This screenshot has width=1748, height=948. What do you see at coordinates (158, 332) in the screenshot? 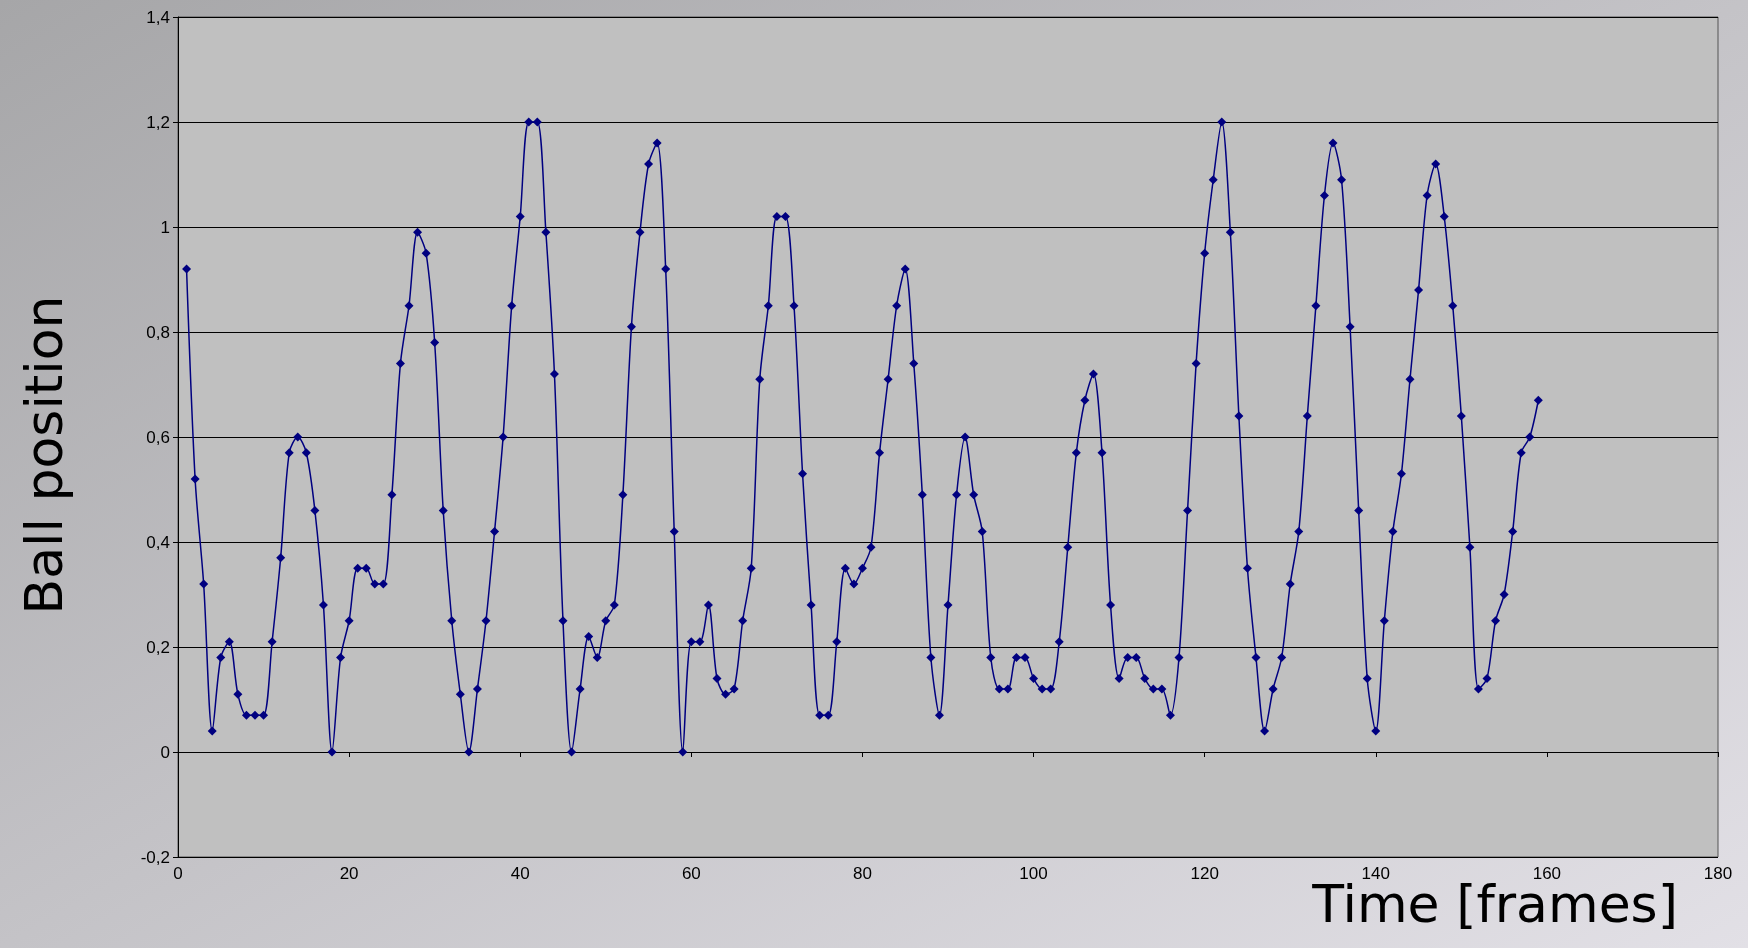
I see `y-tick-label: 0,8` at bounding box center [158, 332].